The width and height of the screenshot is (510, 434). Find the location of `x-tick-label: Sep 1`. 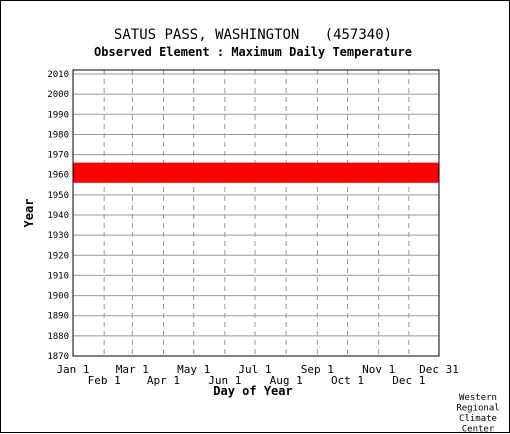

x-tick-label: Sep 1 is located at coordinates (317, 369).